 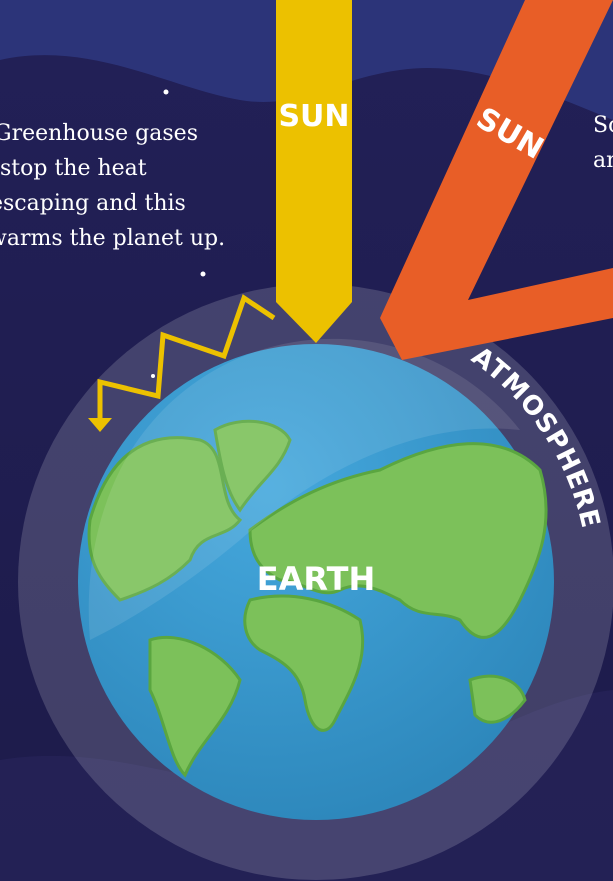 I want to click on text-line: So, so click(x=603, y=125).